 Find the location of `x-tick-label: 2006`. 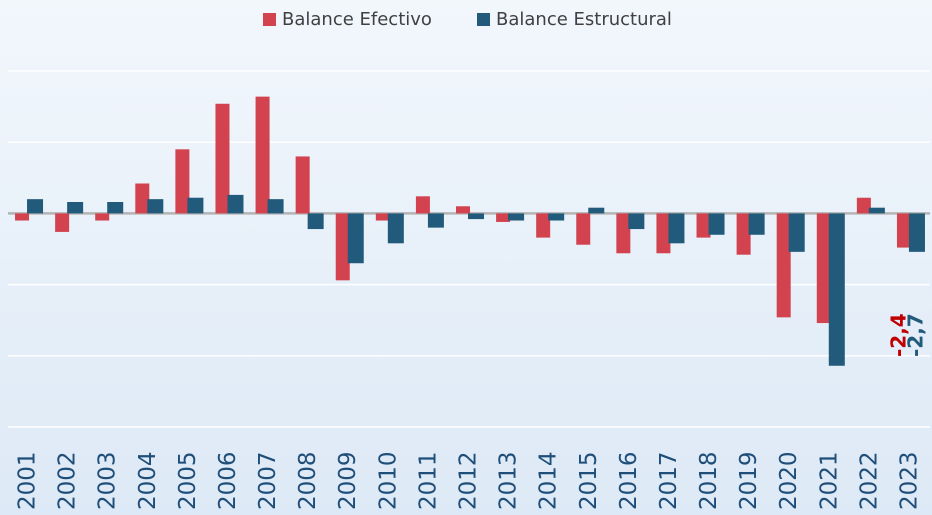

x-tick-label: 2006 is located at coordinates (228, 480).